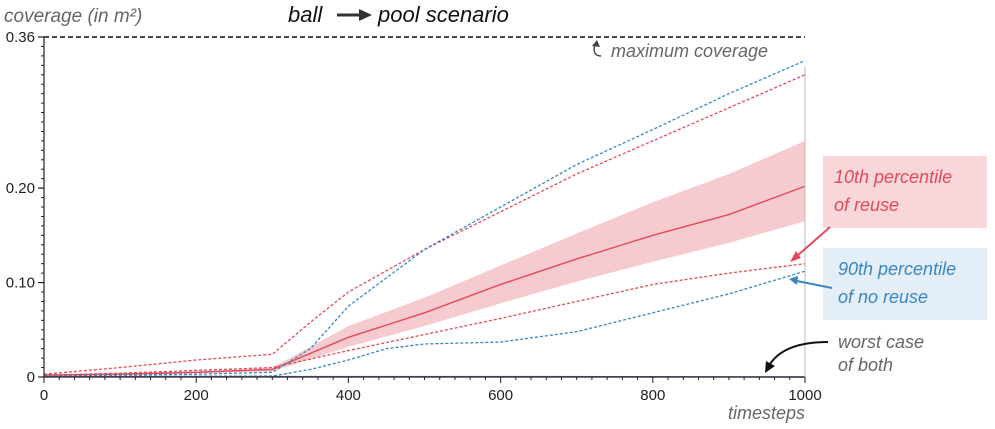  Describe the element at coordinates (31, 377) in the screenshot. I see `y-tick-label: 0` at that location.